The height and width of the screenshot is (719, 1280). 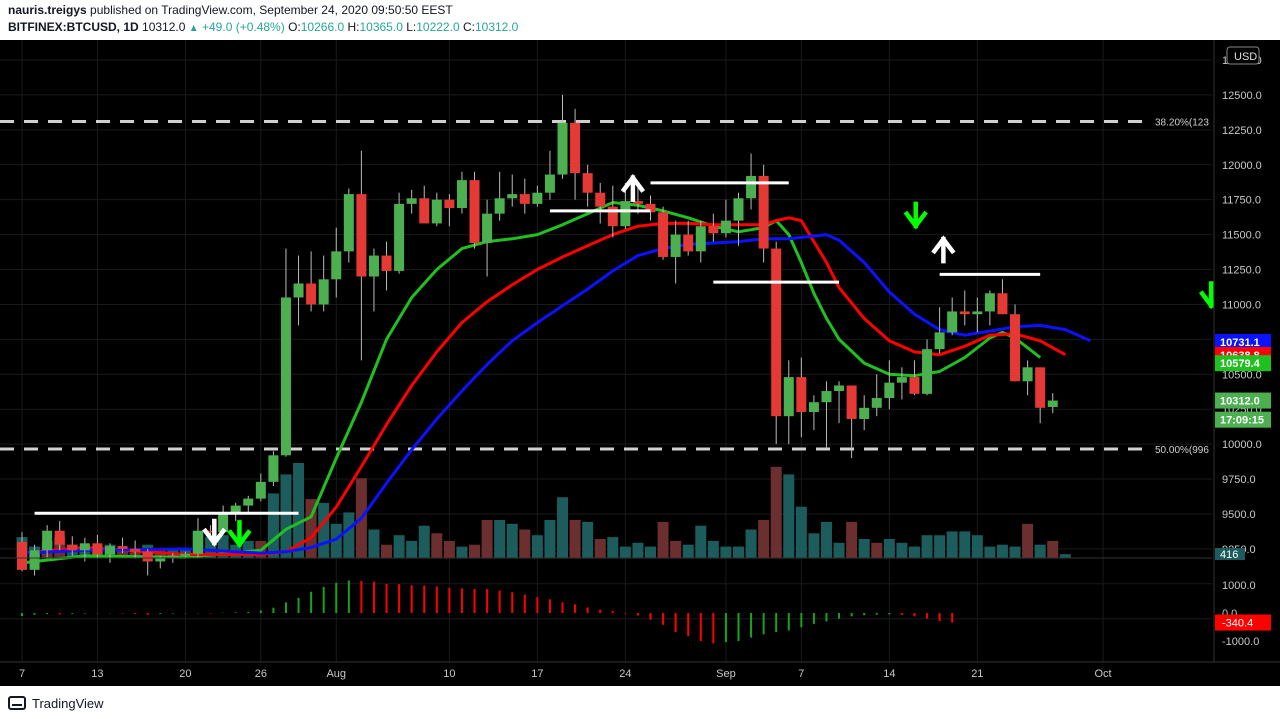 I want to click on price-tick-label: 12500.0, so click(x=1242, y=96).